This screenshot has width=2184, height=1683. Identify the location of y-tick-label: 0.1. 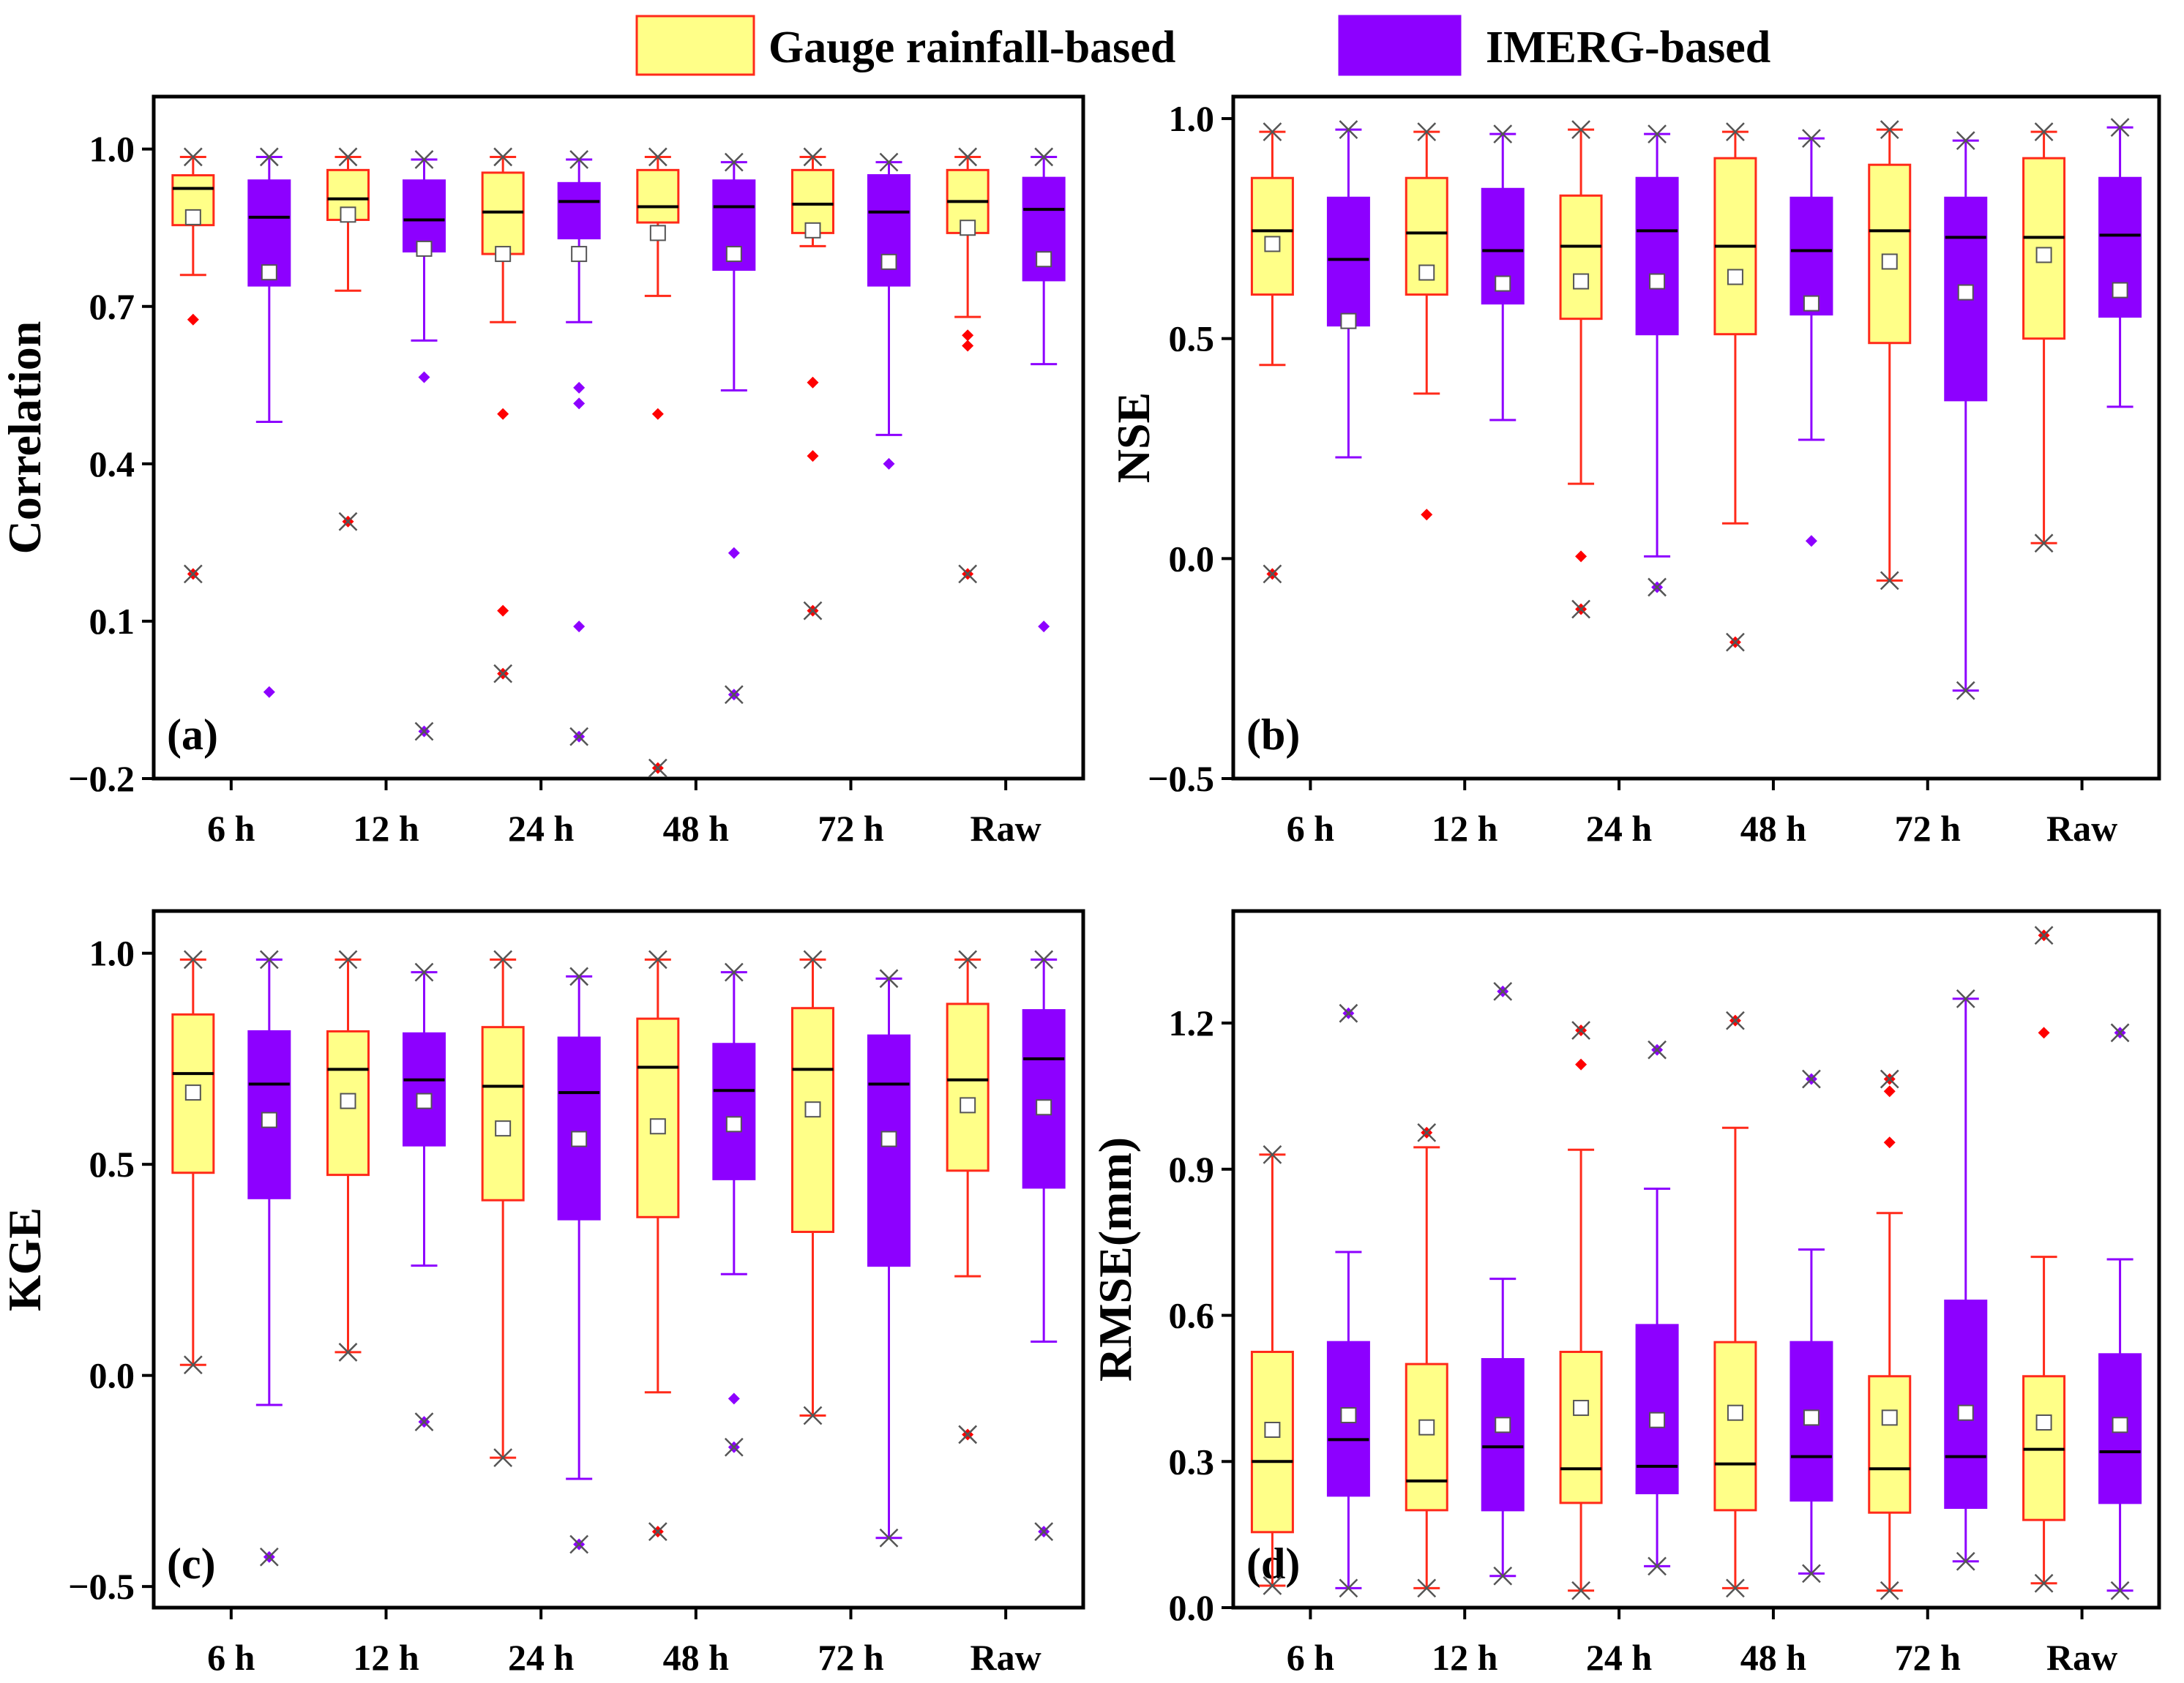
(112, 621).